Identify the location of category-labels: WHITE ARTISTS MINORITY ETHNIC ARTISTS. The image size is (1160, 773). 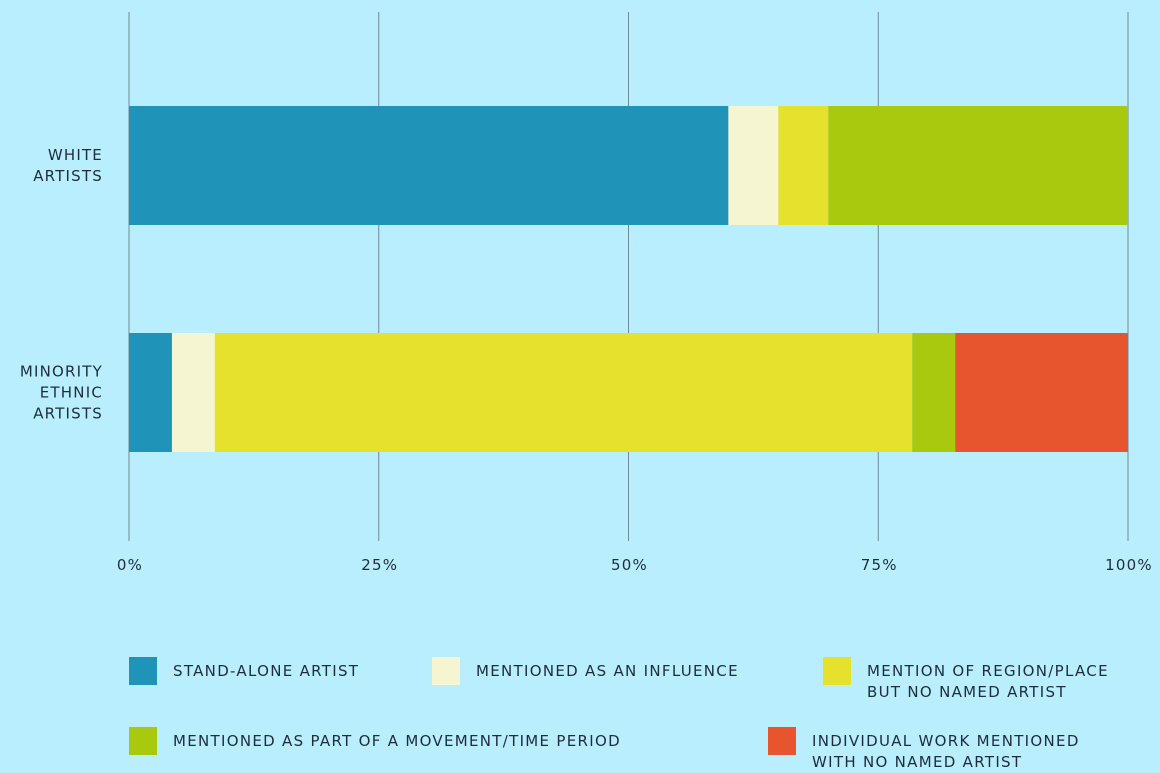
(61, 284).